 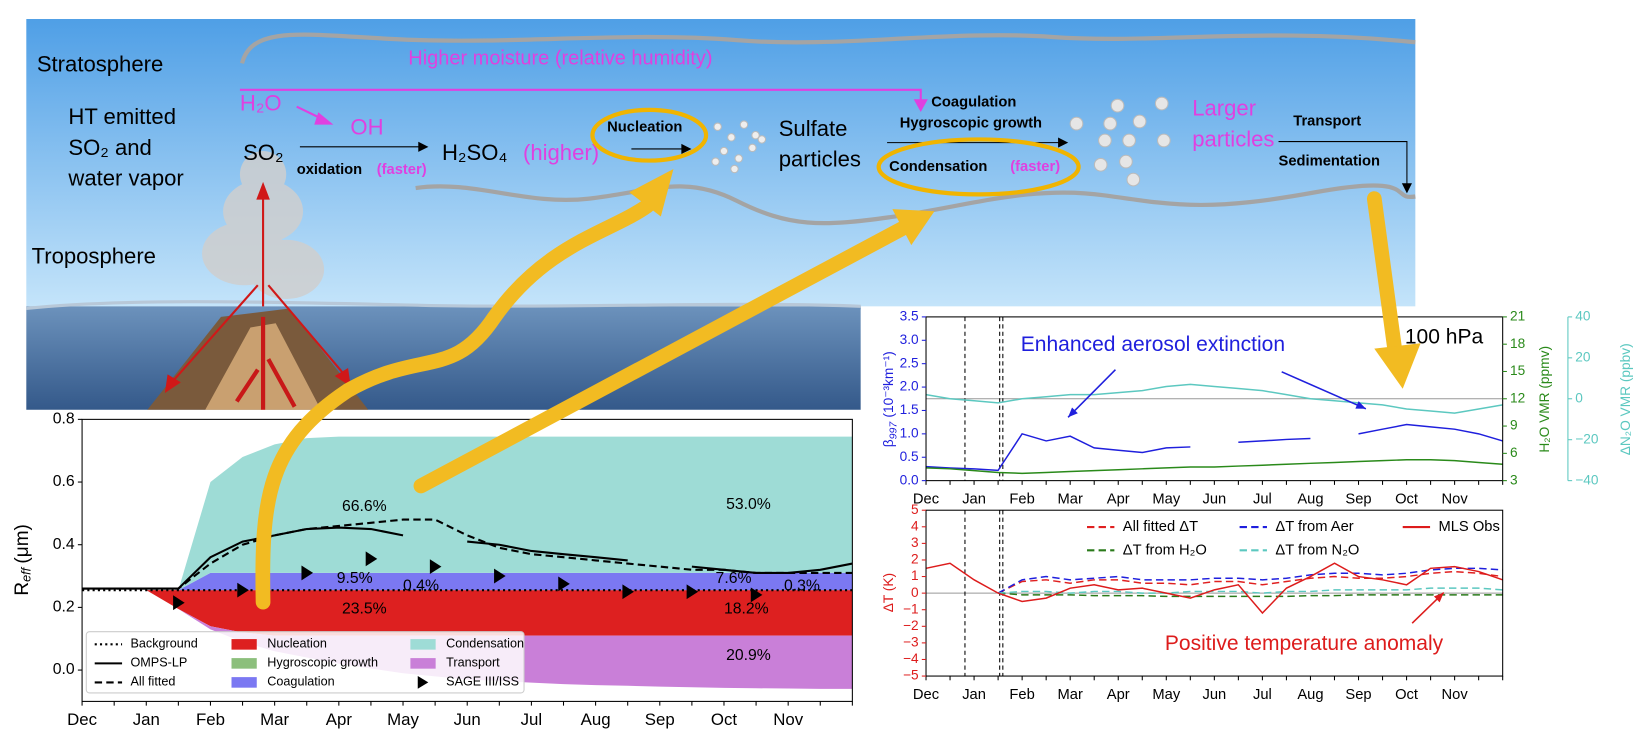 What do you see at coordinates (820, 158) in the screenshot?
I see `label: particles` at bounding box center [820, 158].